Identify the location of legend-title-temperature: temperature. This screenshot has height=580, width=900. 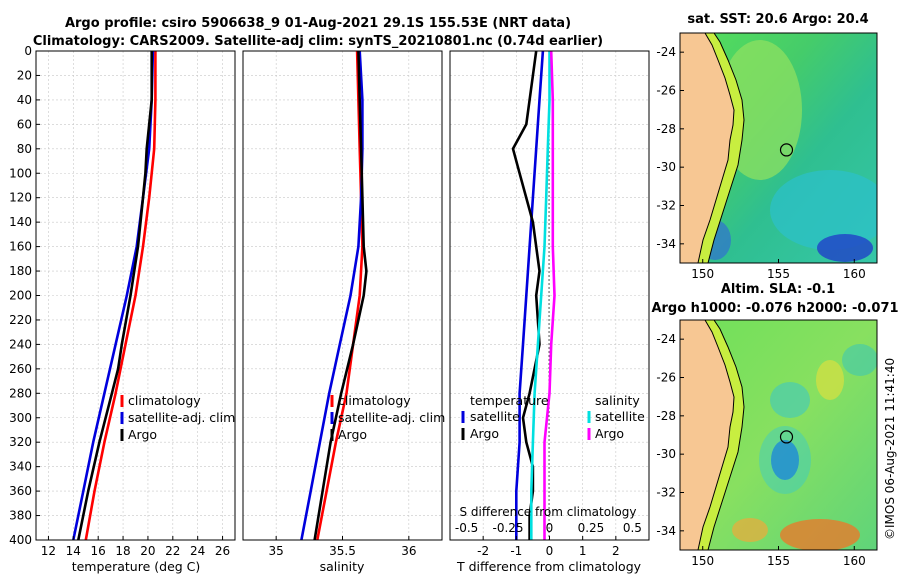
(509, 400).